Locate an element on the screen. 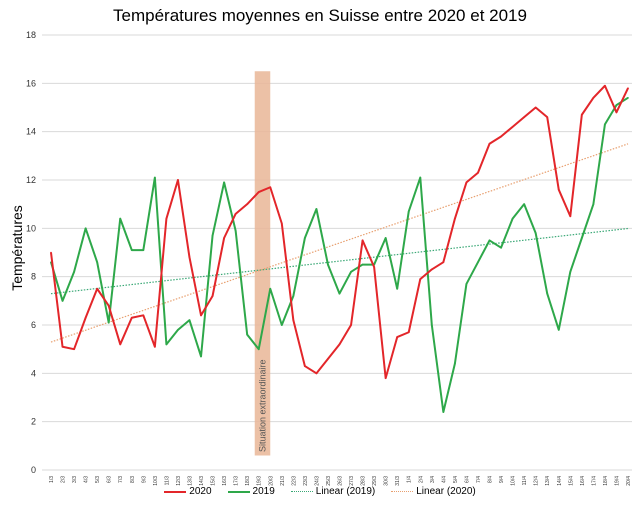  legend: 2020 2019 Linear (2019) Linear (2020) is located at coordinates (320, 491).